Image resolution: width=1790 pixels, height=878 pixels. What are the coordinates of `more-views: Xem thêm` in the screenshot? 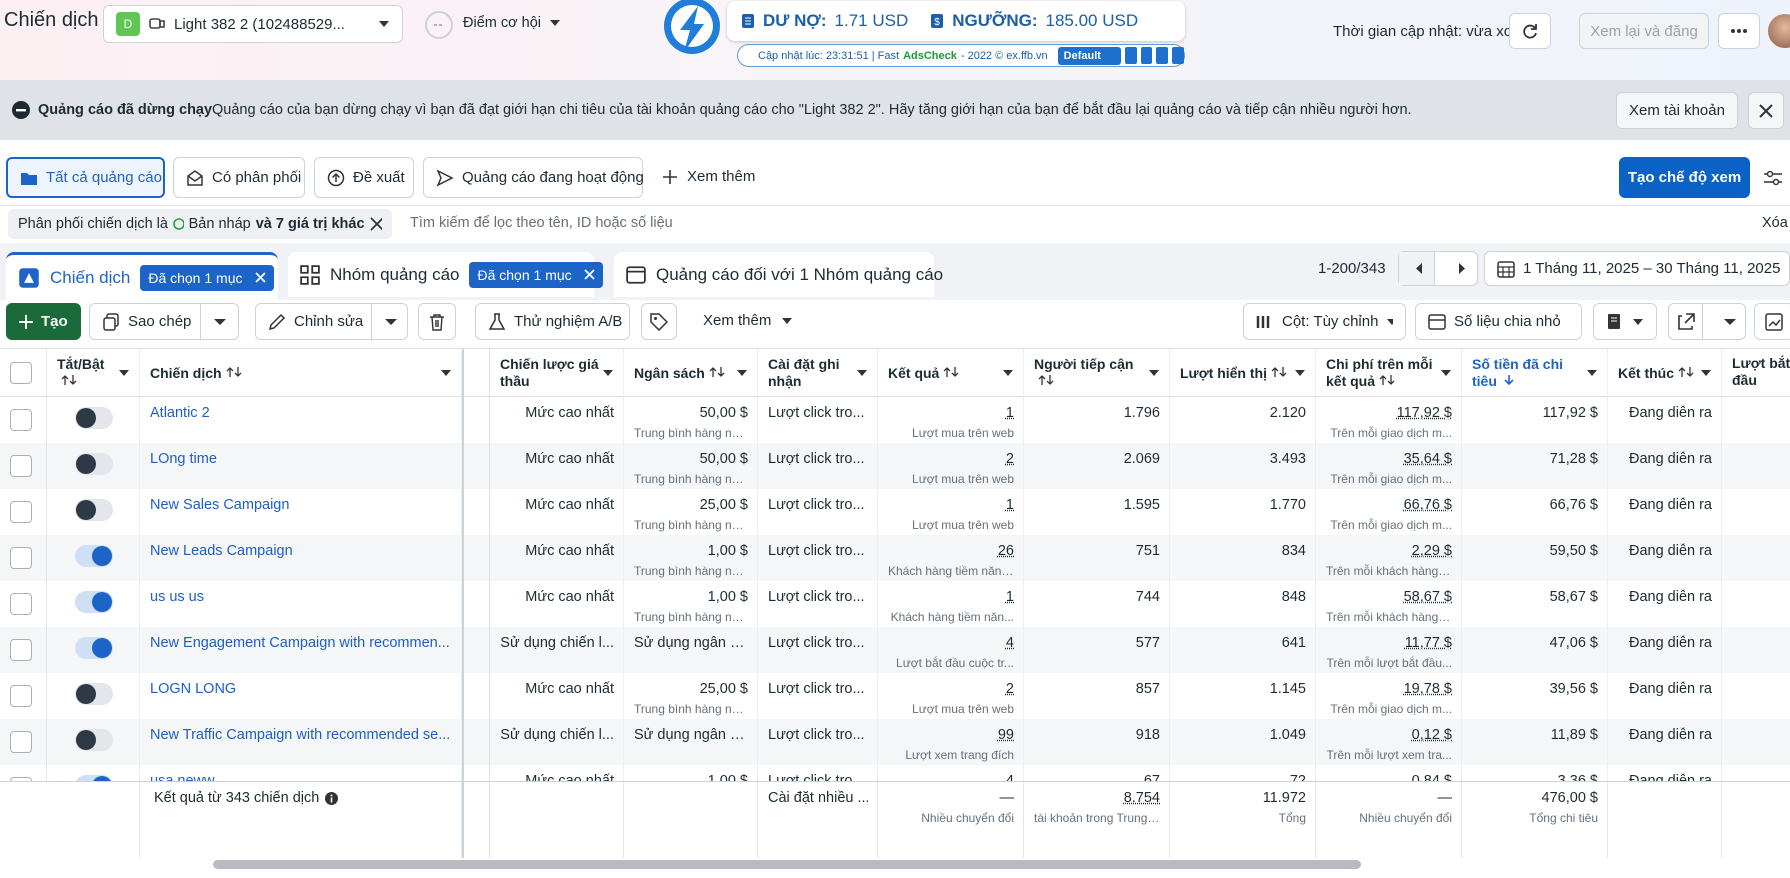 It's located at (709, 176).